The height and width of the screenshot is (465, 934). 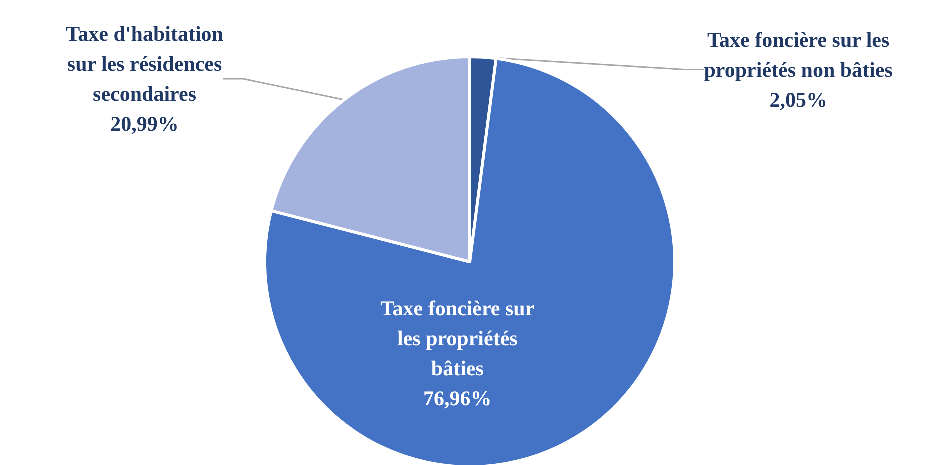 What do you see at coordinates (458, 398) in the screenshot?
I see `data-label: 76,96%` at bounding box center [458, 398].